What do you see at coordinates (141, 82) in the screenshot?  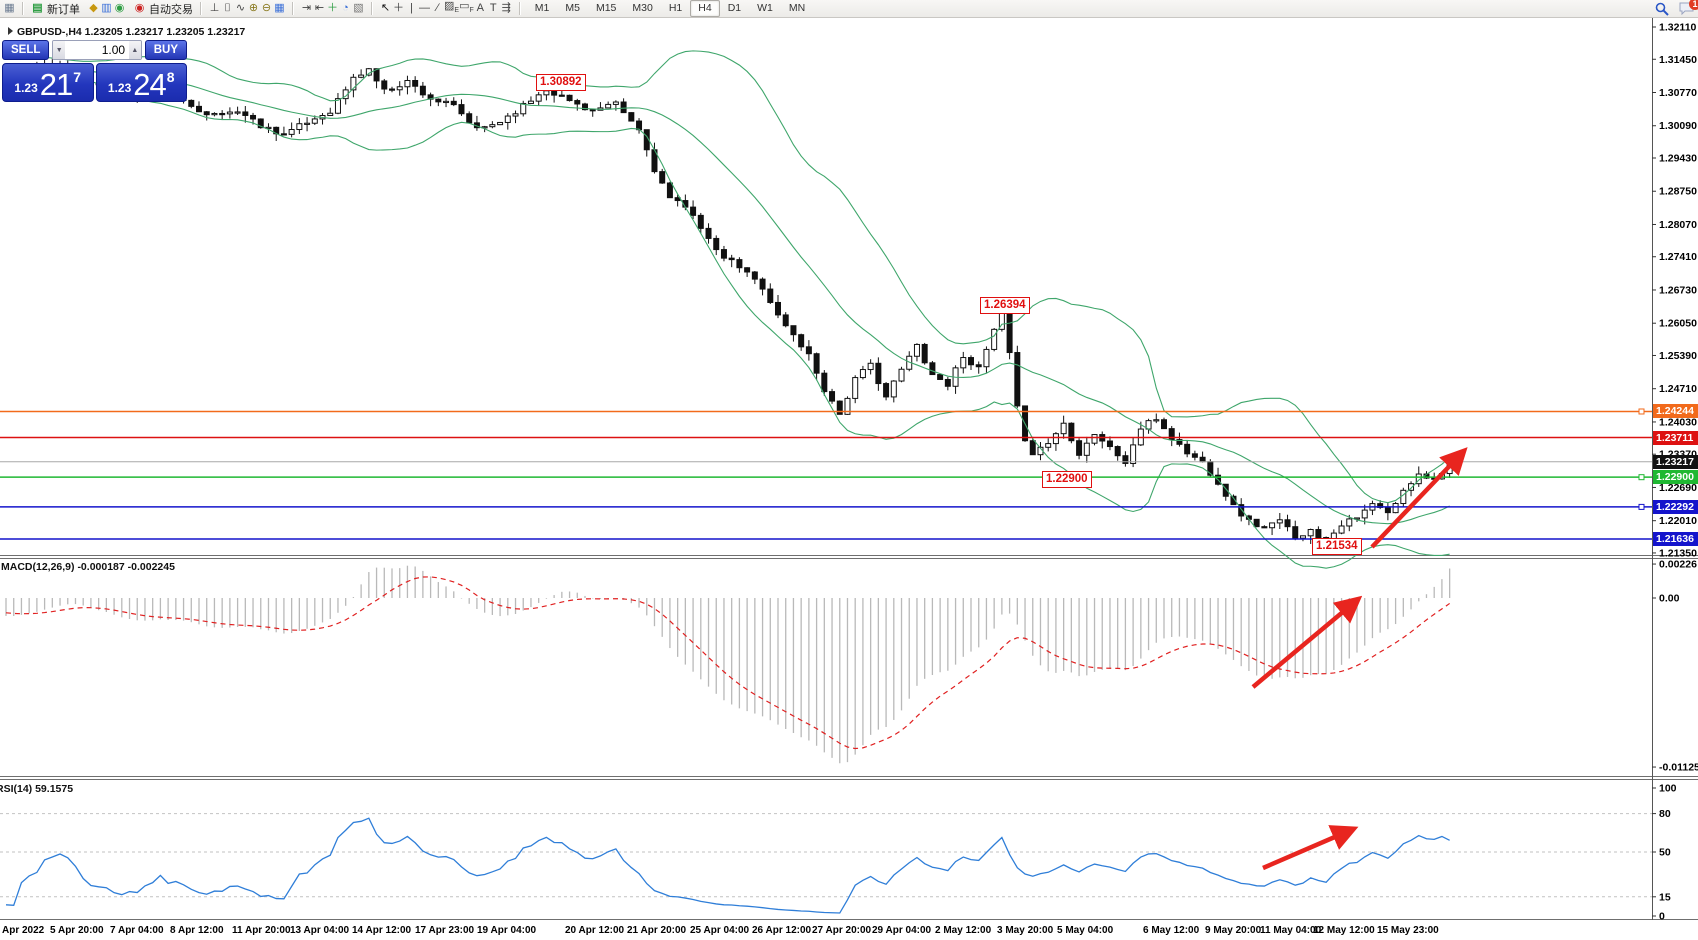 I see `buy-price-panel: 1.23 24 8` at bounding box center [141, 82].